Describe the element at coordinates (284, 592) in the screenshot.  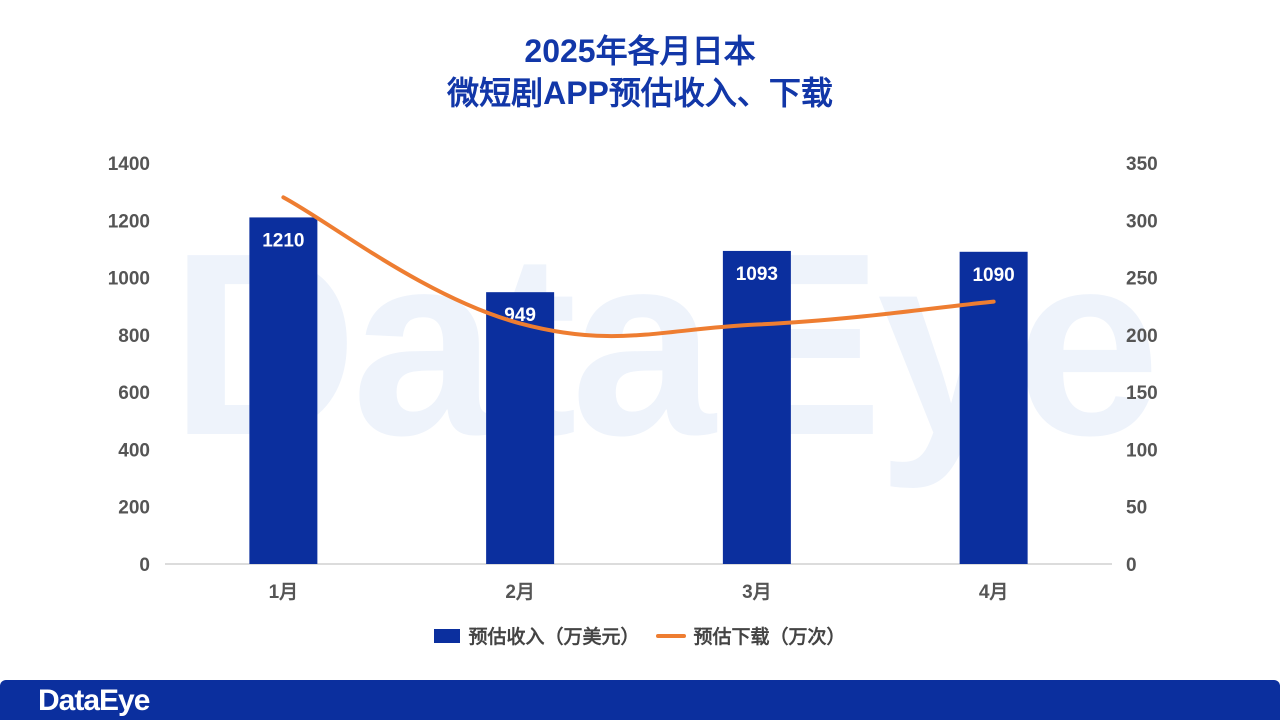
I see `x-tick-label: 1月` at that location.